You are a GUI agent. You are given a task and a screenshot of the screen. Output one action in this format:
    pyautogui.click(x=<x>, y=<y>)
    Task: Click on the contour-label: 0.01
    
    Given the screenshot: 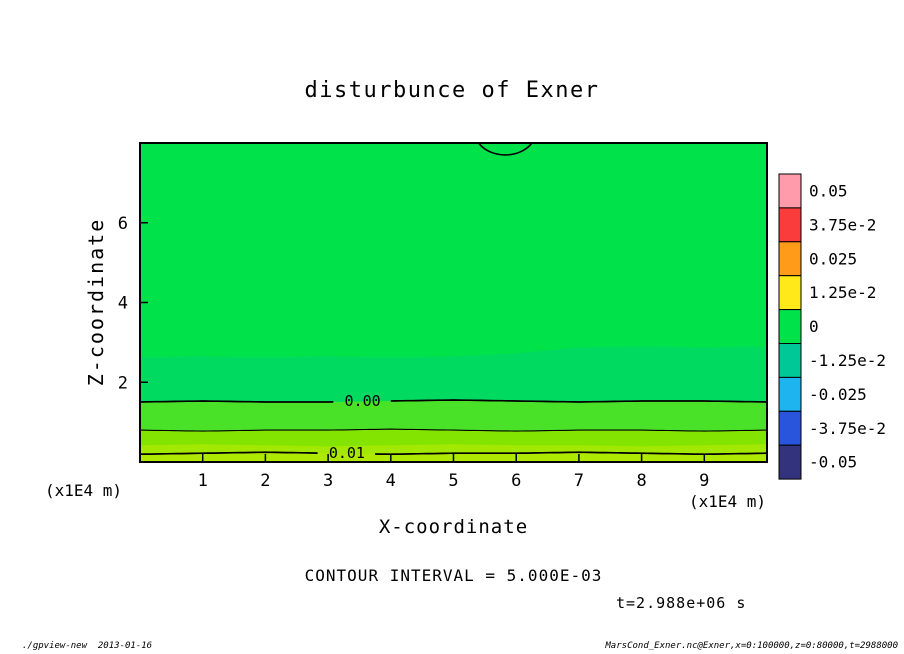 What is the action you would take?
    pyautogui.click(x=347, y=453)
    